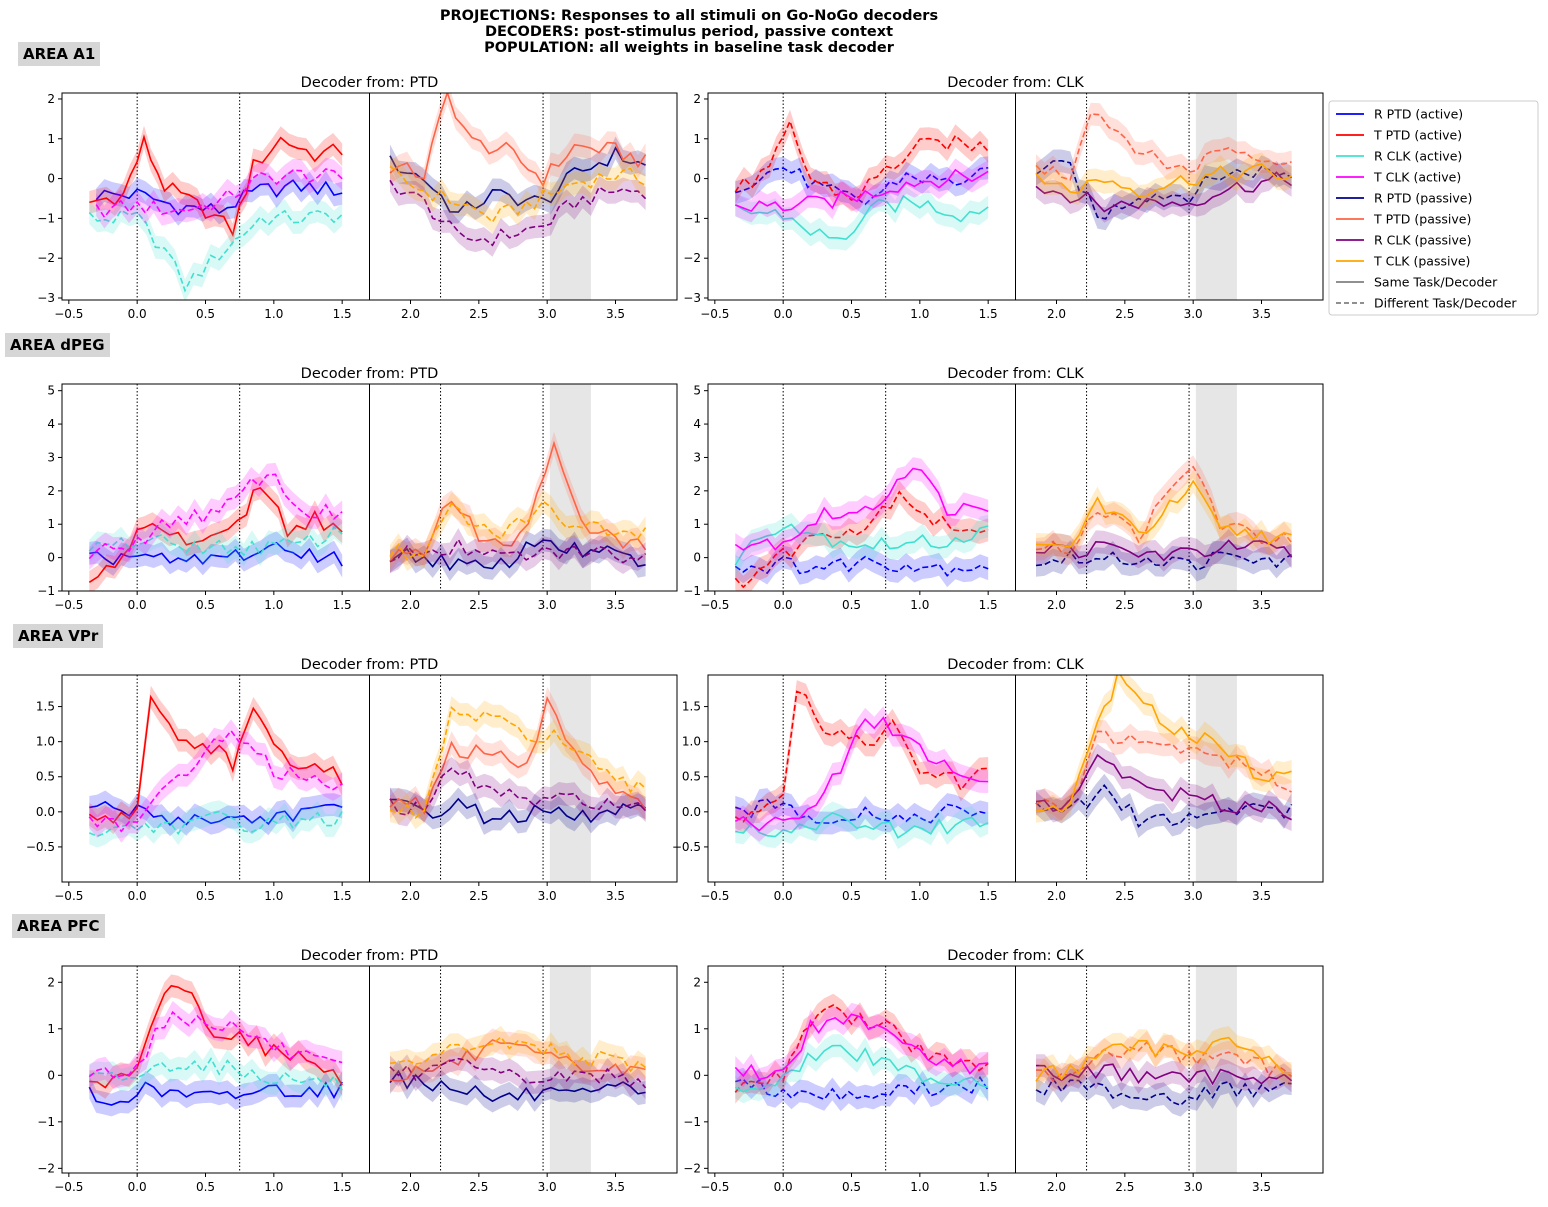 The height and width of the screenshot is (1207, 1548). What do you see at coordinates (51, 424) in the screenshot?
I see `y-tick-label: 4` at bounding box center [51, 424].